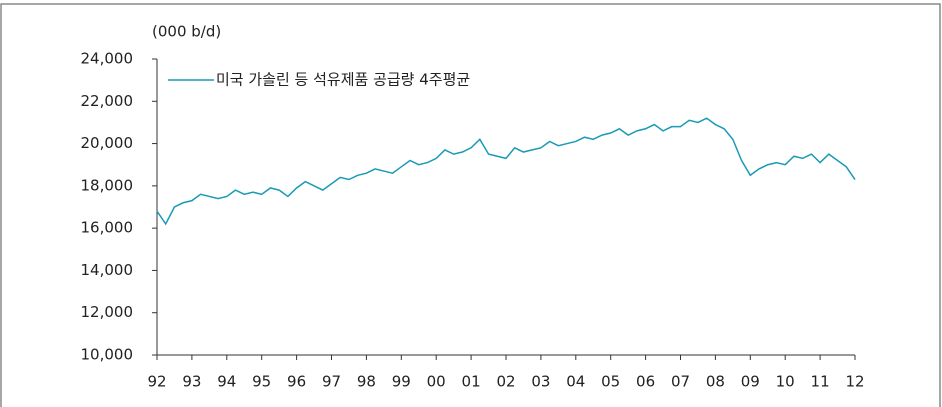 This screenshot has width=942, height=407. What do you see at coordinates (156, 382) in the screenshot?
I see `x-tick-label: 92` at bounding box center [156, 382].